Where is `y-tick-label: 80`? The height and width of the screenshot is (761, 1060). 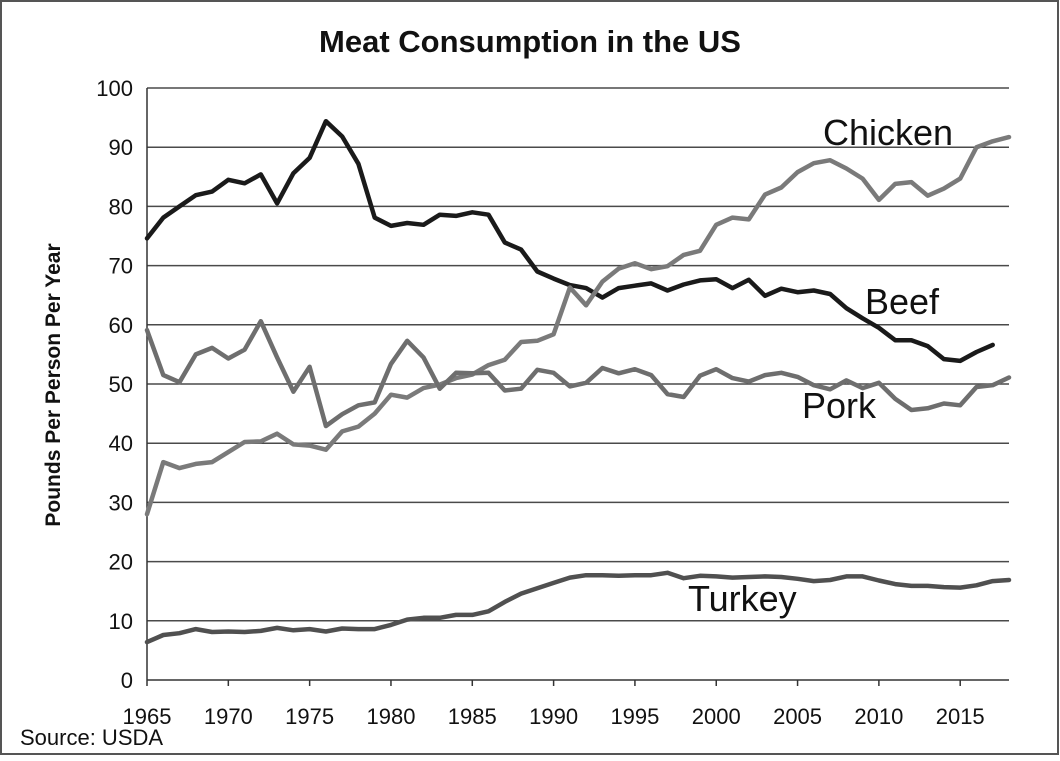 y-tick-label: 80 is located at coordinates (121, 206).